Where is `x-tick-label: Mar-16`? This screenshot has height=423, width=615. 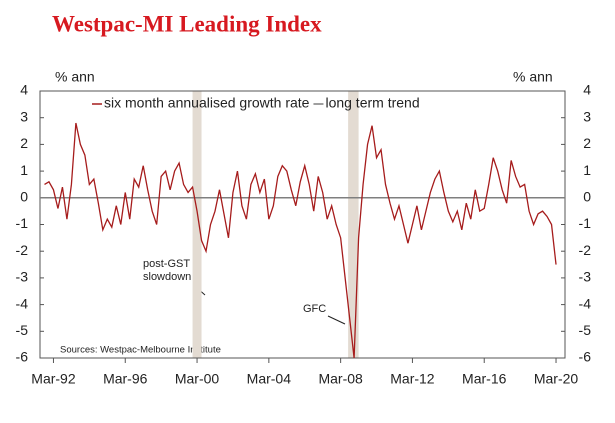 x-tick-label: Mar-16 is located at coordinates (484, 379).